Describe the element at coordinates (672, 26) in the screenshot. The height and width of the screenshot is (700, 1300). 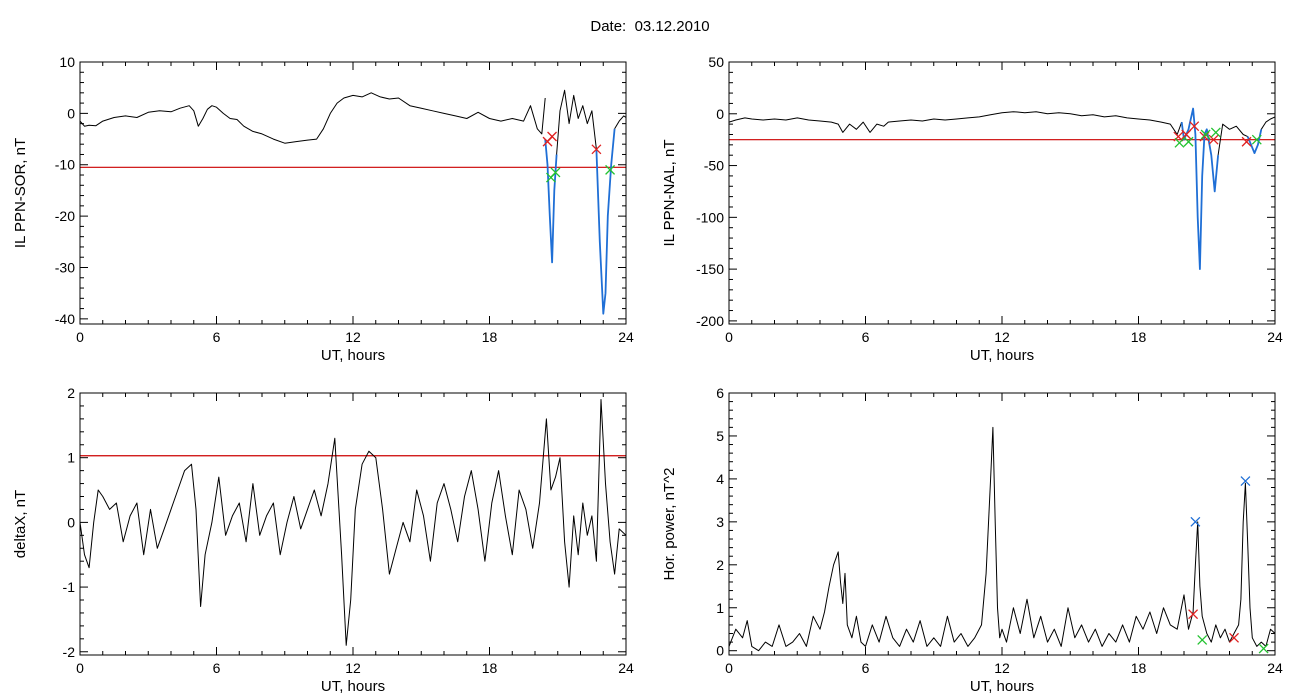
I see `date-value: 03.12.2010` at that location.